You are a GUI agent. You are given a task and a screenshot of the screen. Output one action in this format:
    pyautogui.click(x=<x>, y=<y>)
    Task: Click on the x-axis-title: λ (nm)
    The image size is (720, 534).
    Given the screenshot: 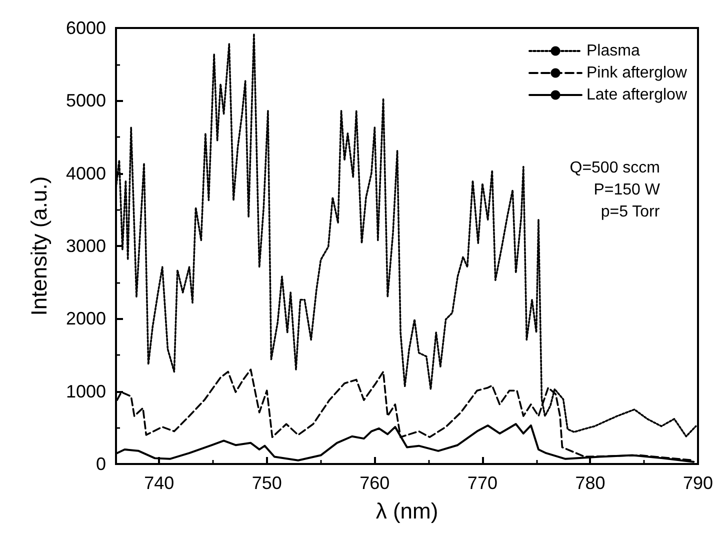 What is the action you would take?
    pyautogui.click(x=407, y=511)
    